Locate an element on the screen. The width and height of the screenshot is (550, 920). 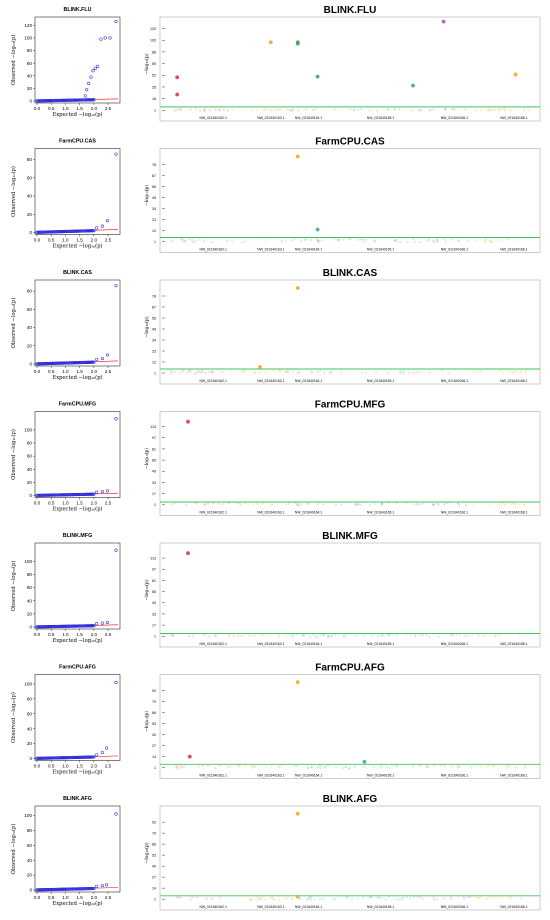
contig-label: NW_021640166.1 is located at coordinates (454, 250).